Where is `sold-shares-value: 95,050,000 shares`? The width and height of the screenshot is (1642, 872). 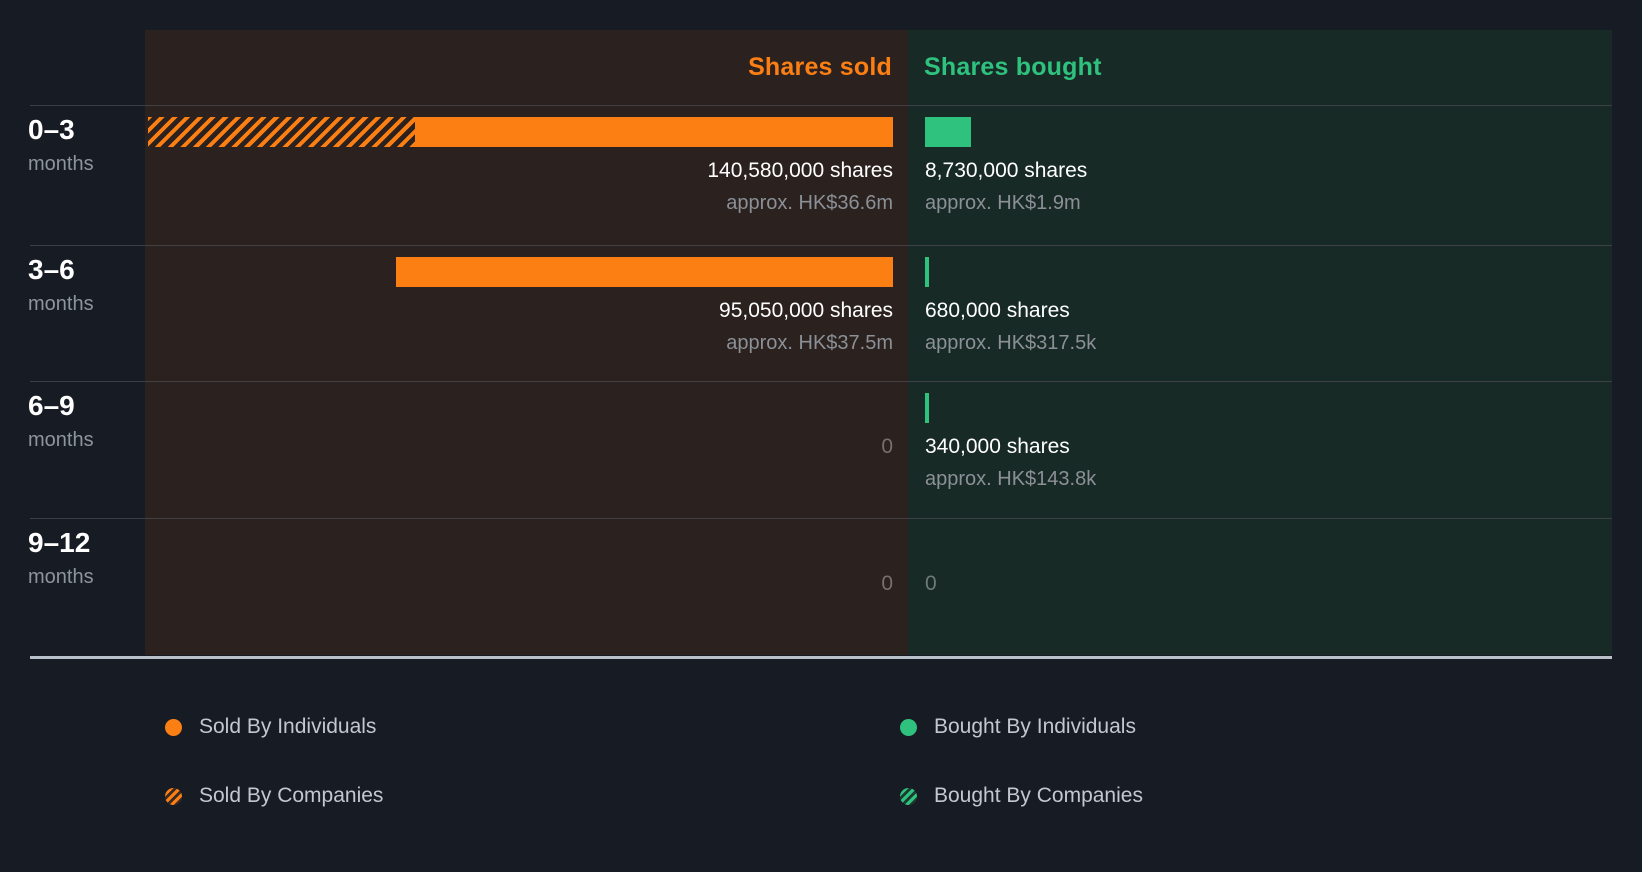 sold-shares-value: 95,050,000 shares is located at coordinates (806, 310).